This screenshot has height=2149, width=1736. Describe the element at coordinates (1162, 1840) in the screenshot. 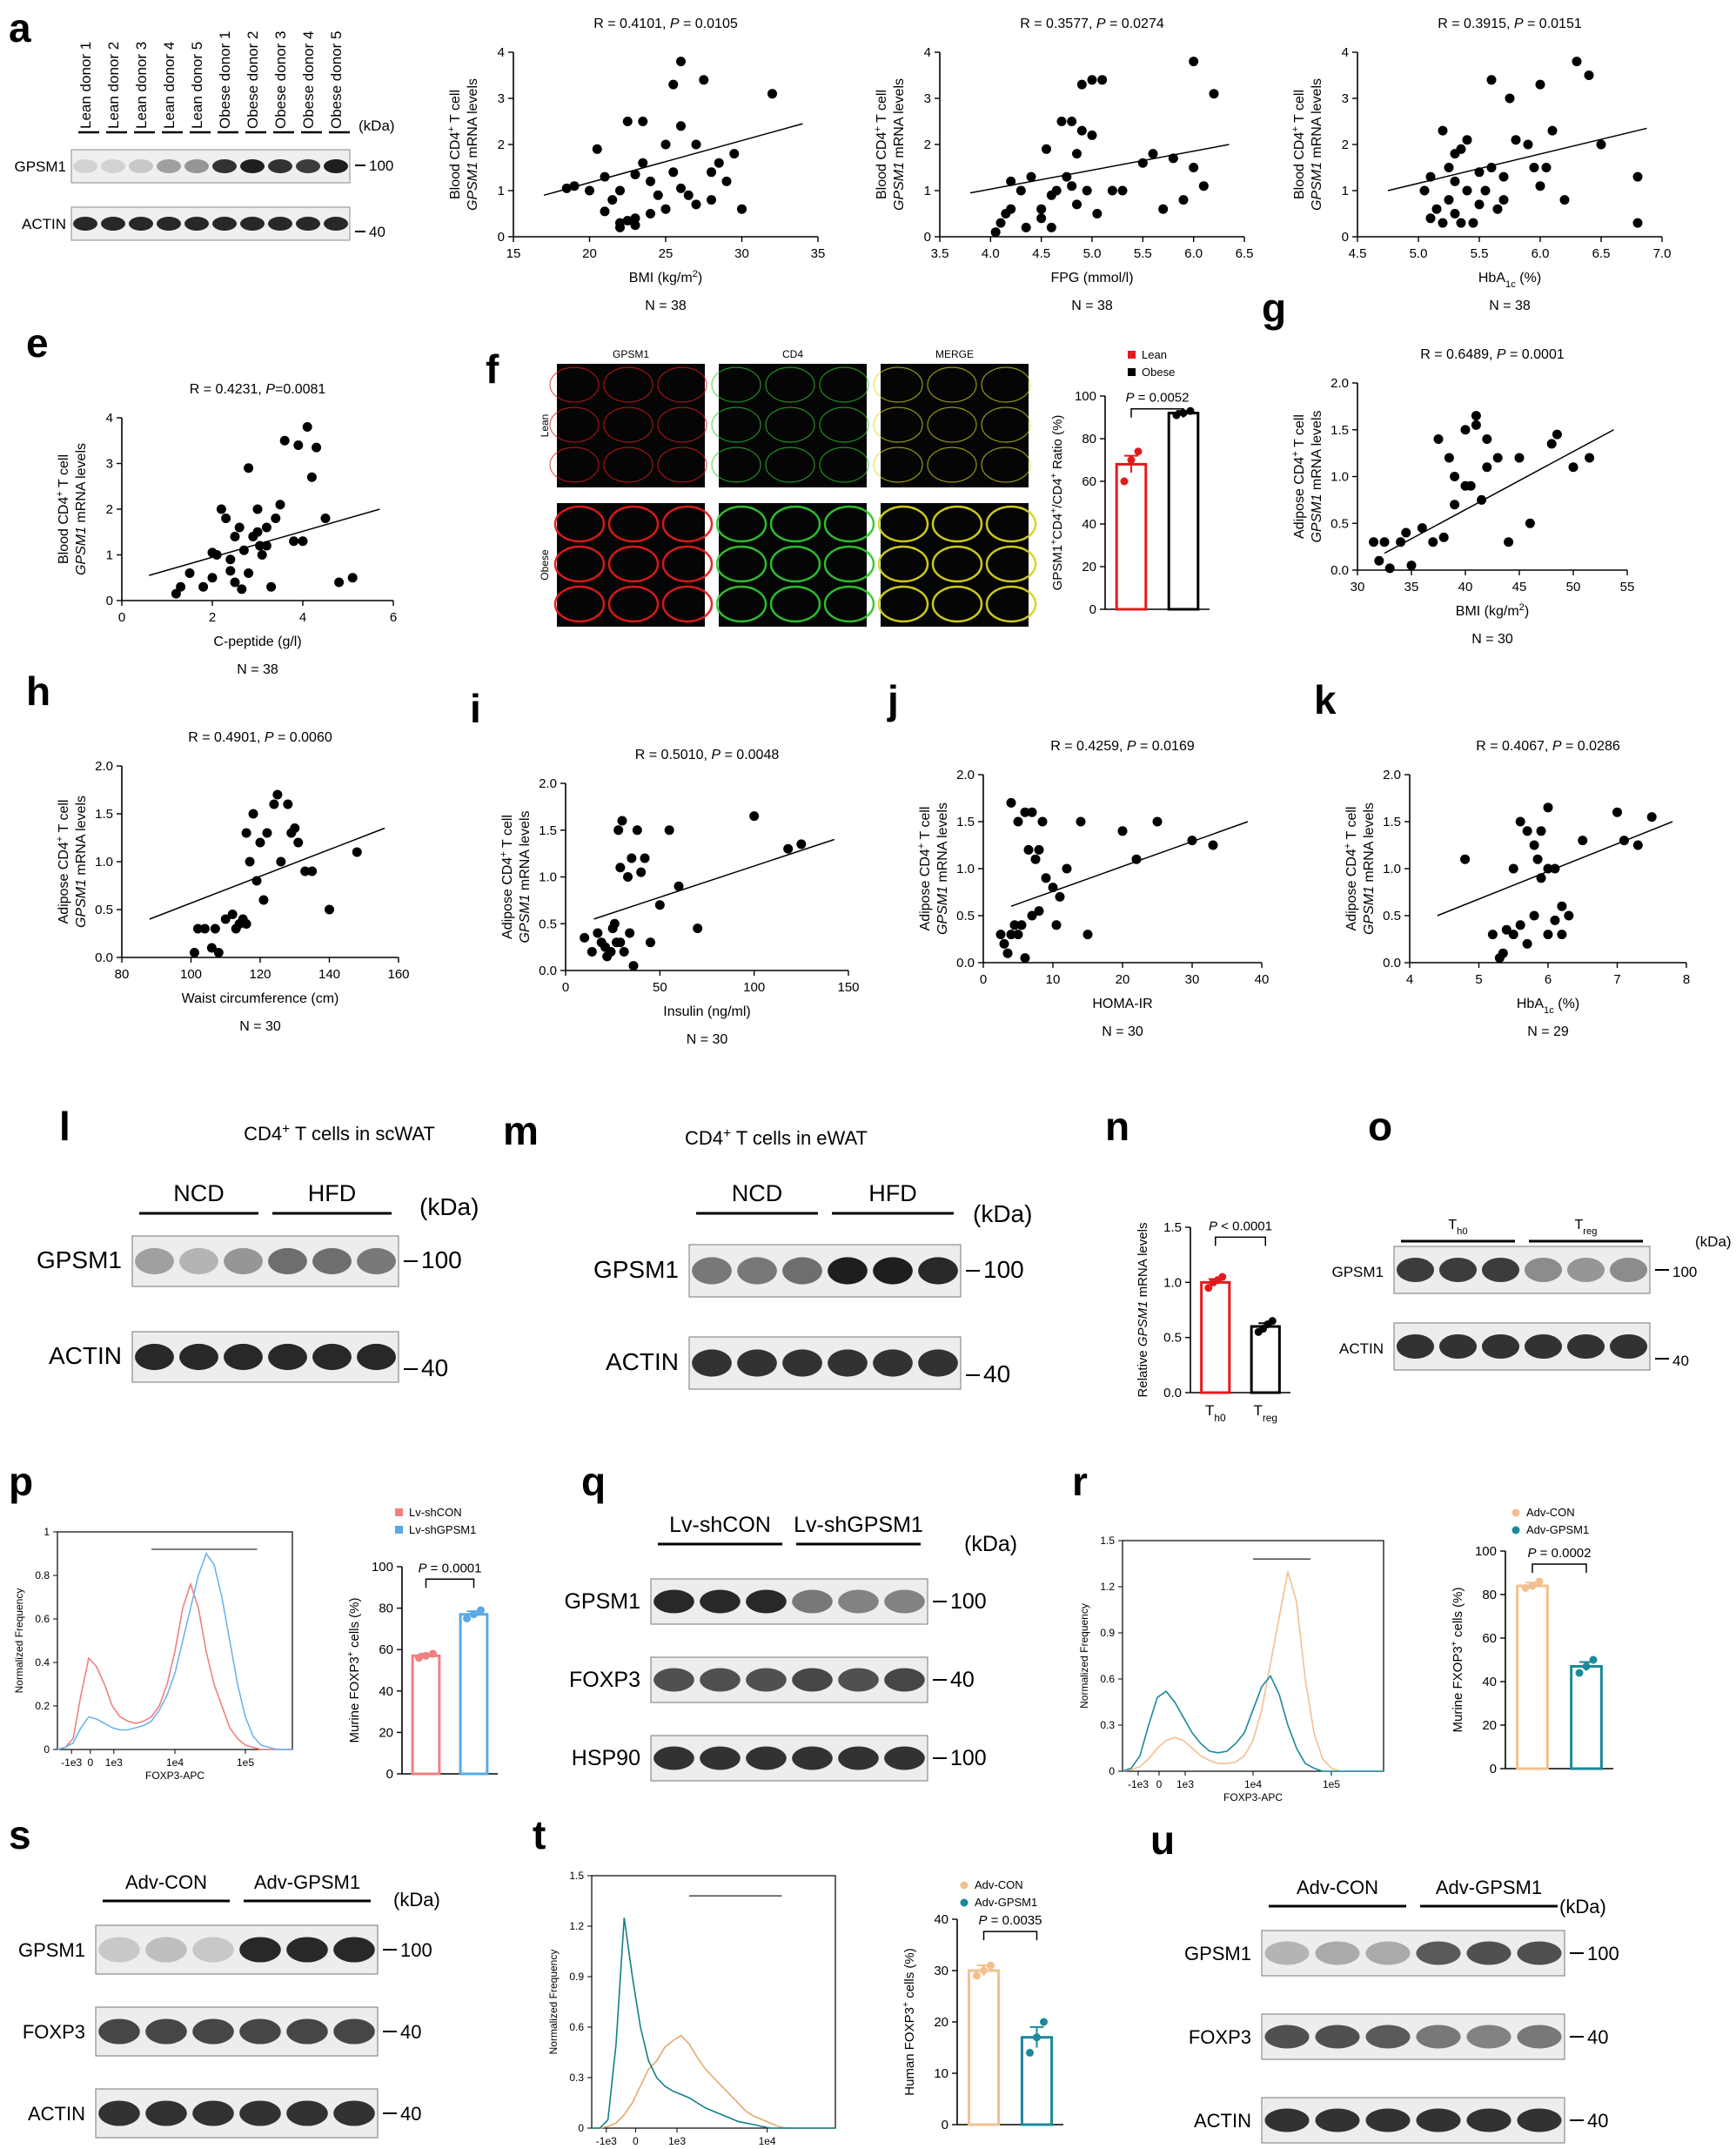

I see `panel-letter-u: u` at that location.